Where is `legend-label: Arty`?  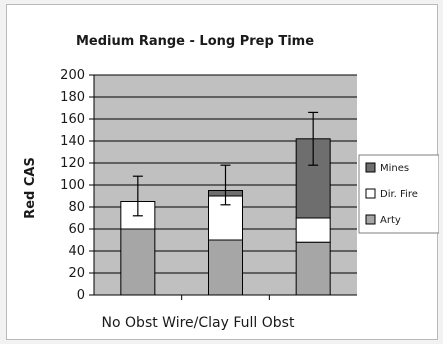
legend-label: Arty is located at coordinates (390, 220).